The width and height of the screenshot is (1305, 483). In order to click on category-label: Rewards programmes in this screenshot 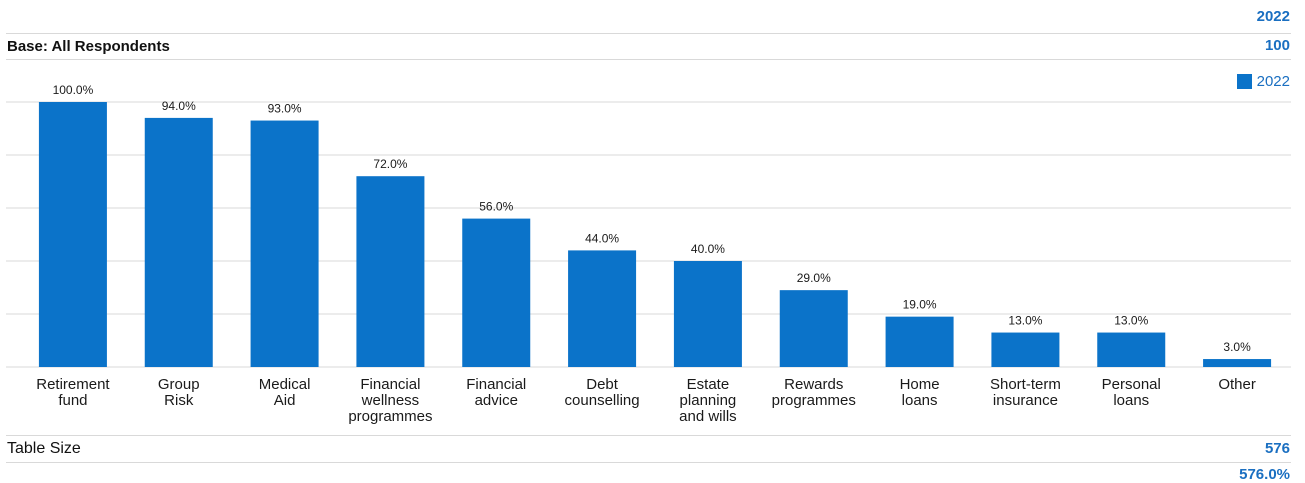, I will do `click(814, 392)`.